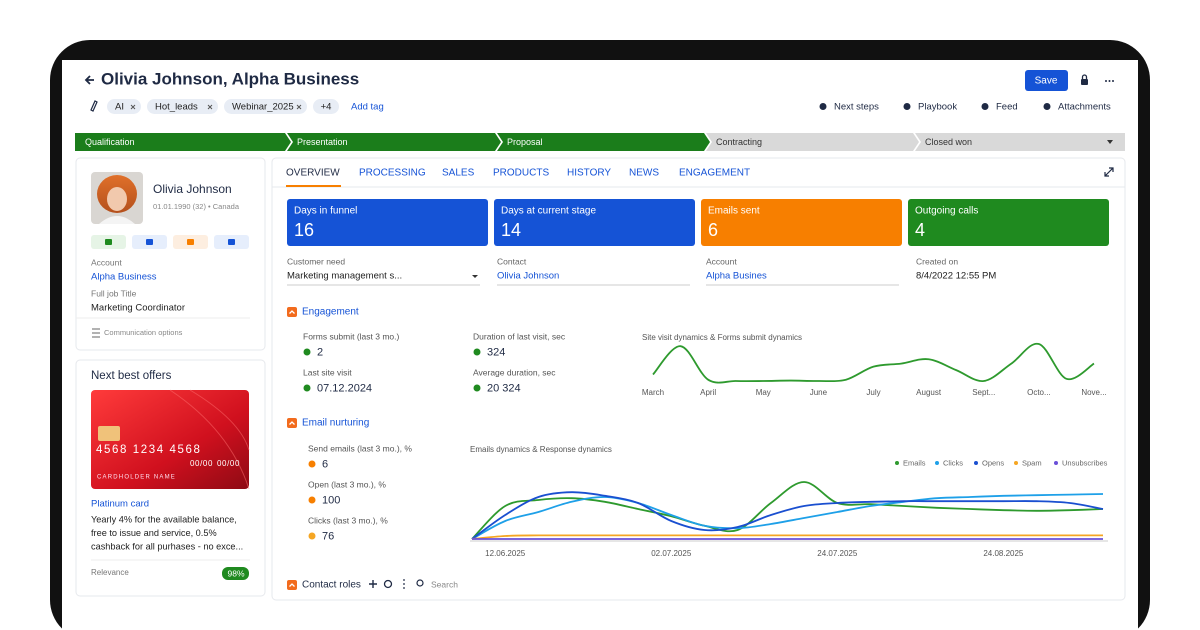 This screenshot has height=630, width=1200. I want to click on relevance-value: 98%, so click(235, 573).